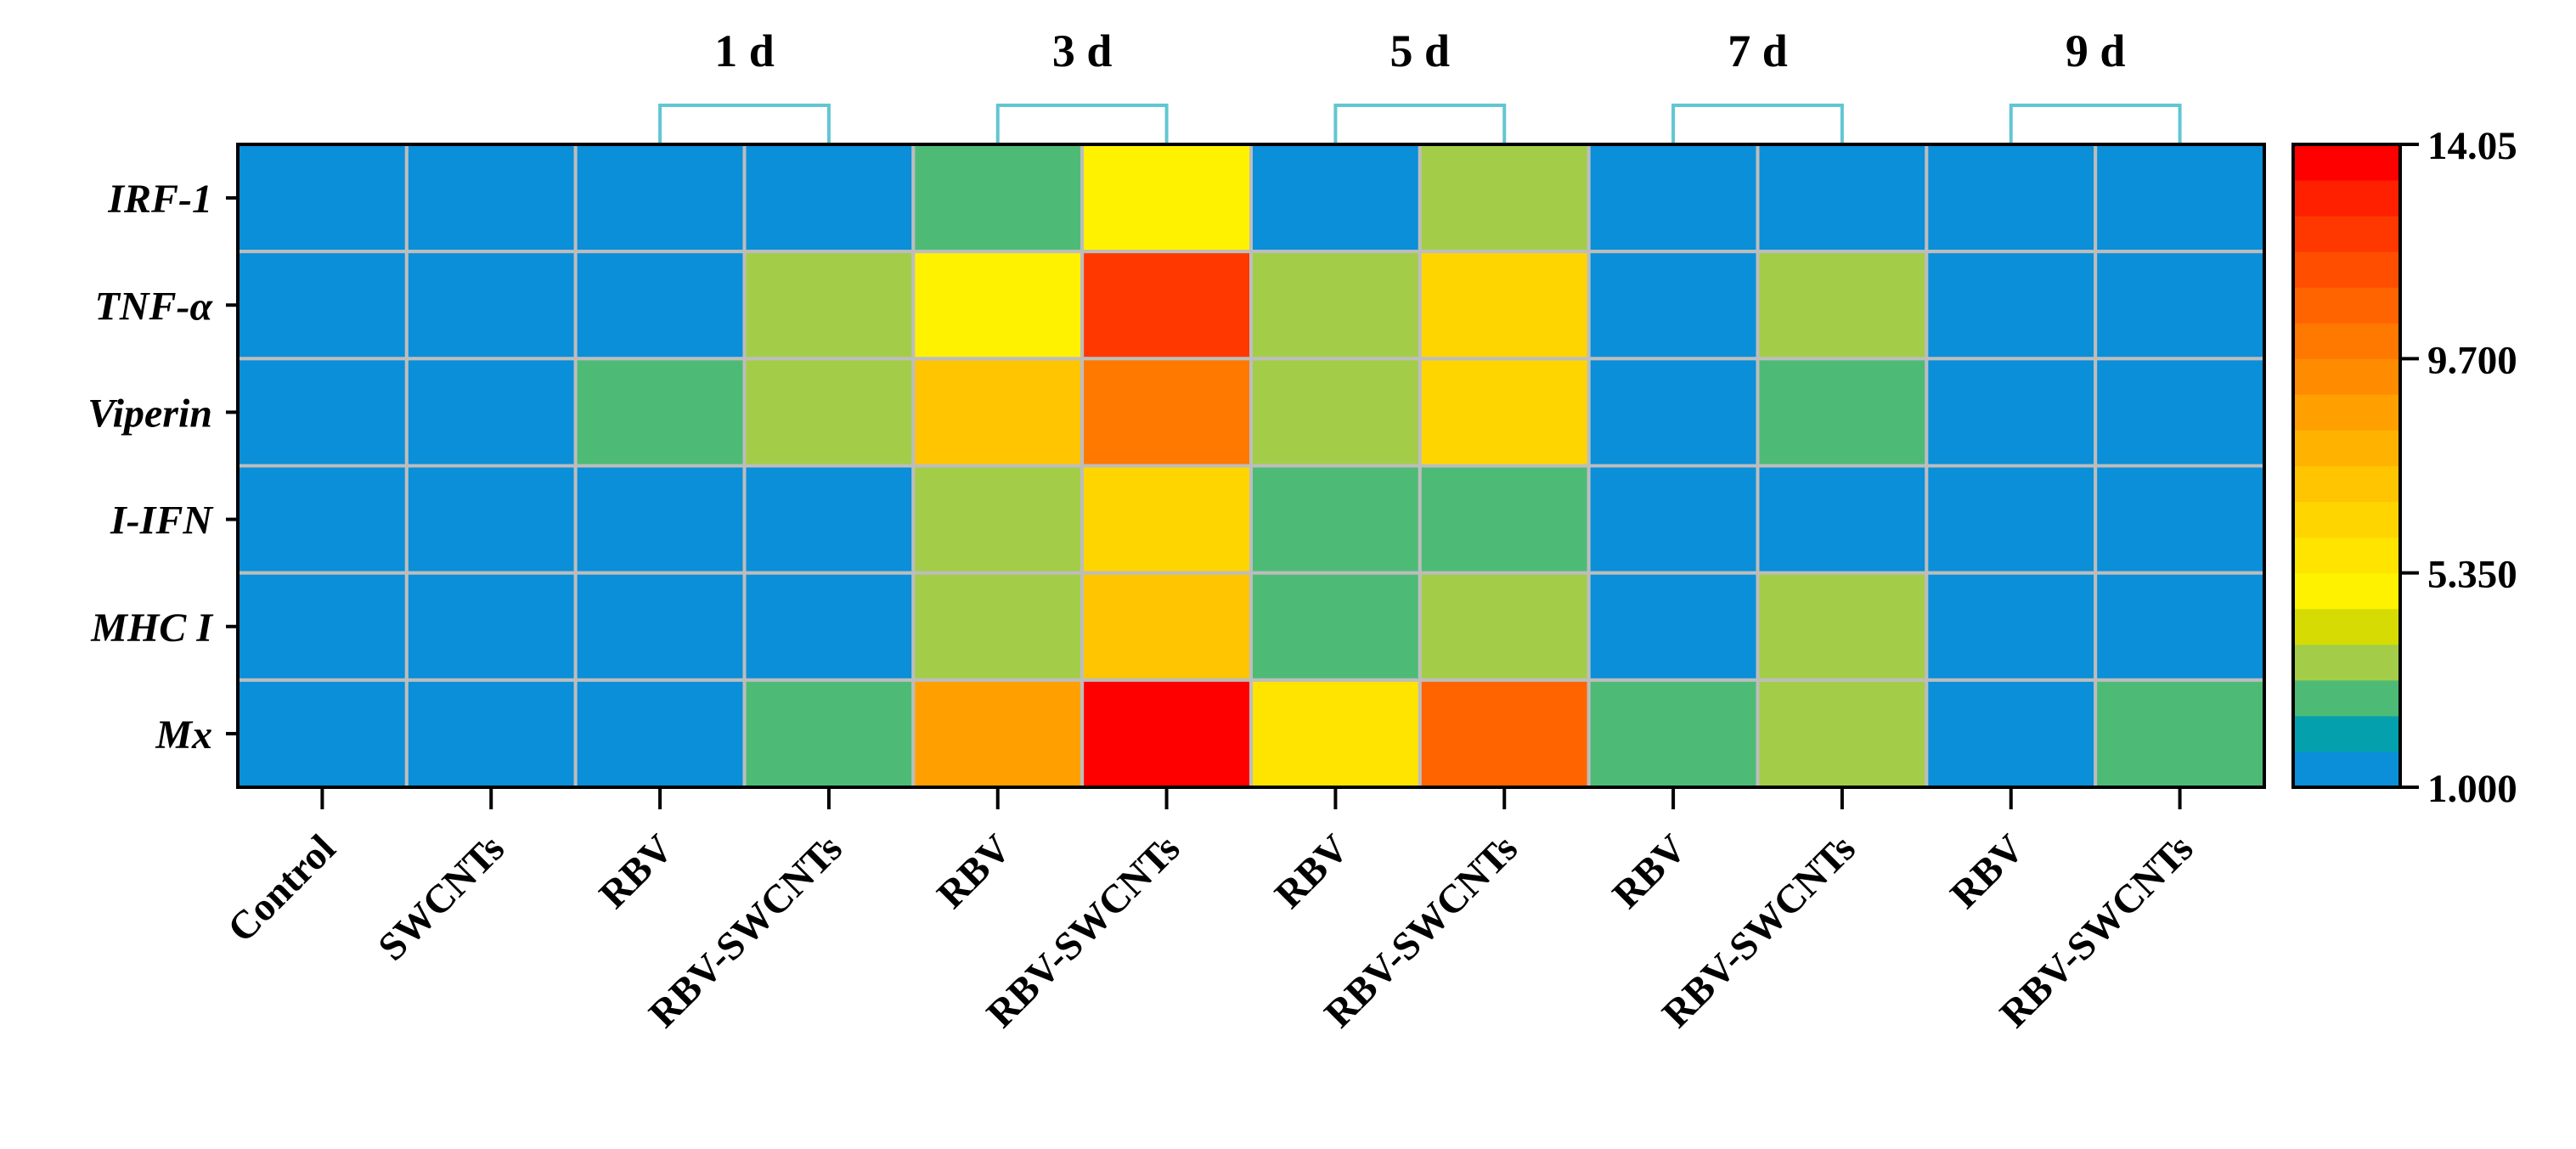 The width and height of the screenshot is (2576, 1149). What do you see at coordinates (183, 735) in the screenshot?
I see `y-tick-label: Mx` at bounding box center [183, 735].